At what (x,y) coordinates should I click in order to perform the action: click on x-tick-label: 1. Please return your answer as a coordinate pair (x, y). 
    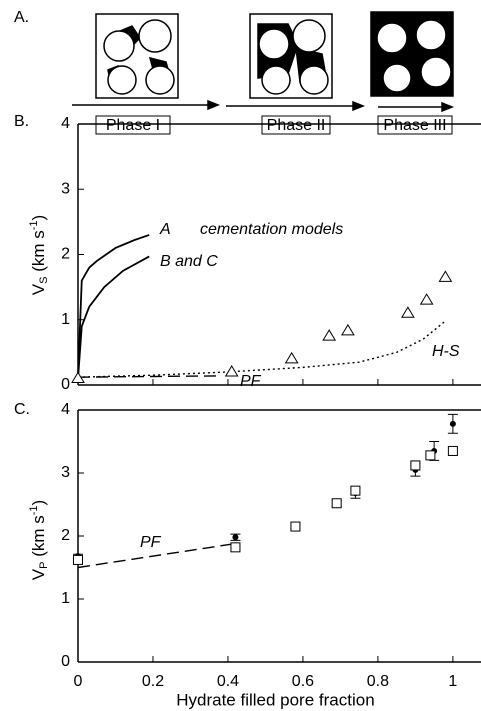
    Looking at the image, I should click on (452, 681).